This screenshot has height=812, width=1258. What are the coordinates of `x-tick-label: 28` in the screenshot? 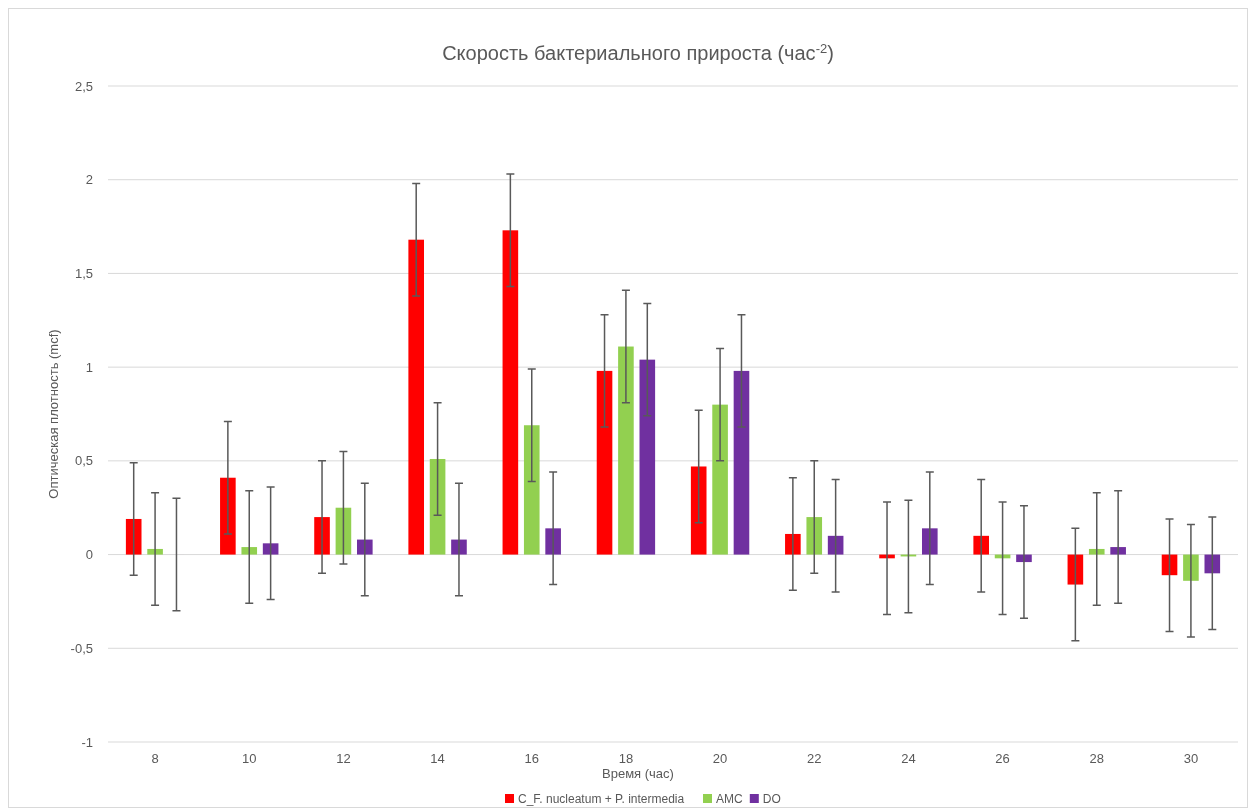 It's located at (1096, 758).